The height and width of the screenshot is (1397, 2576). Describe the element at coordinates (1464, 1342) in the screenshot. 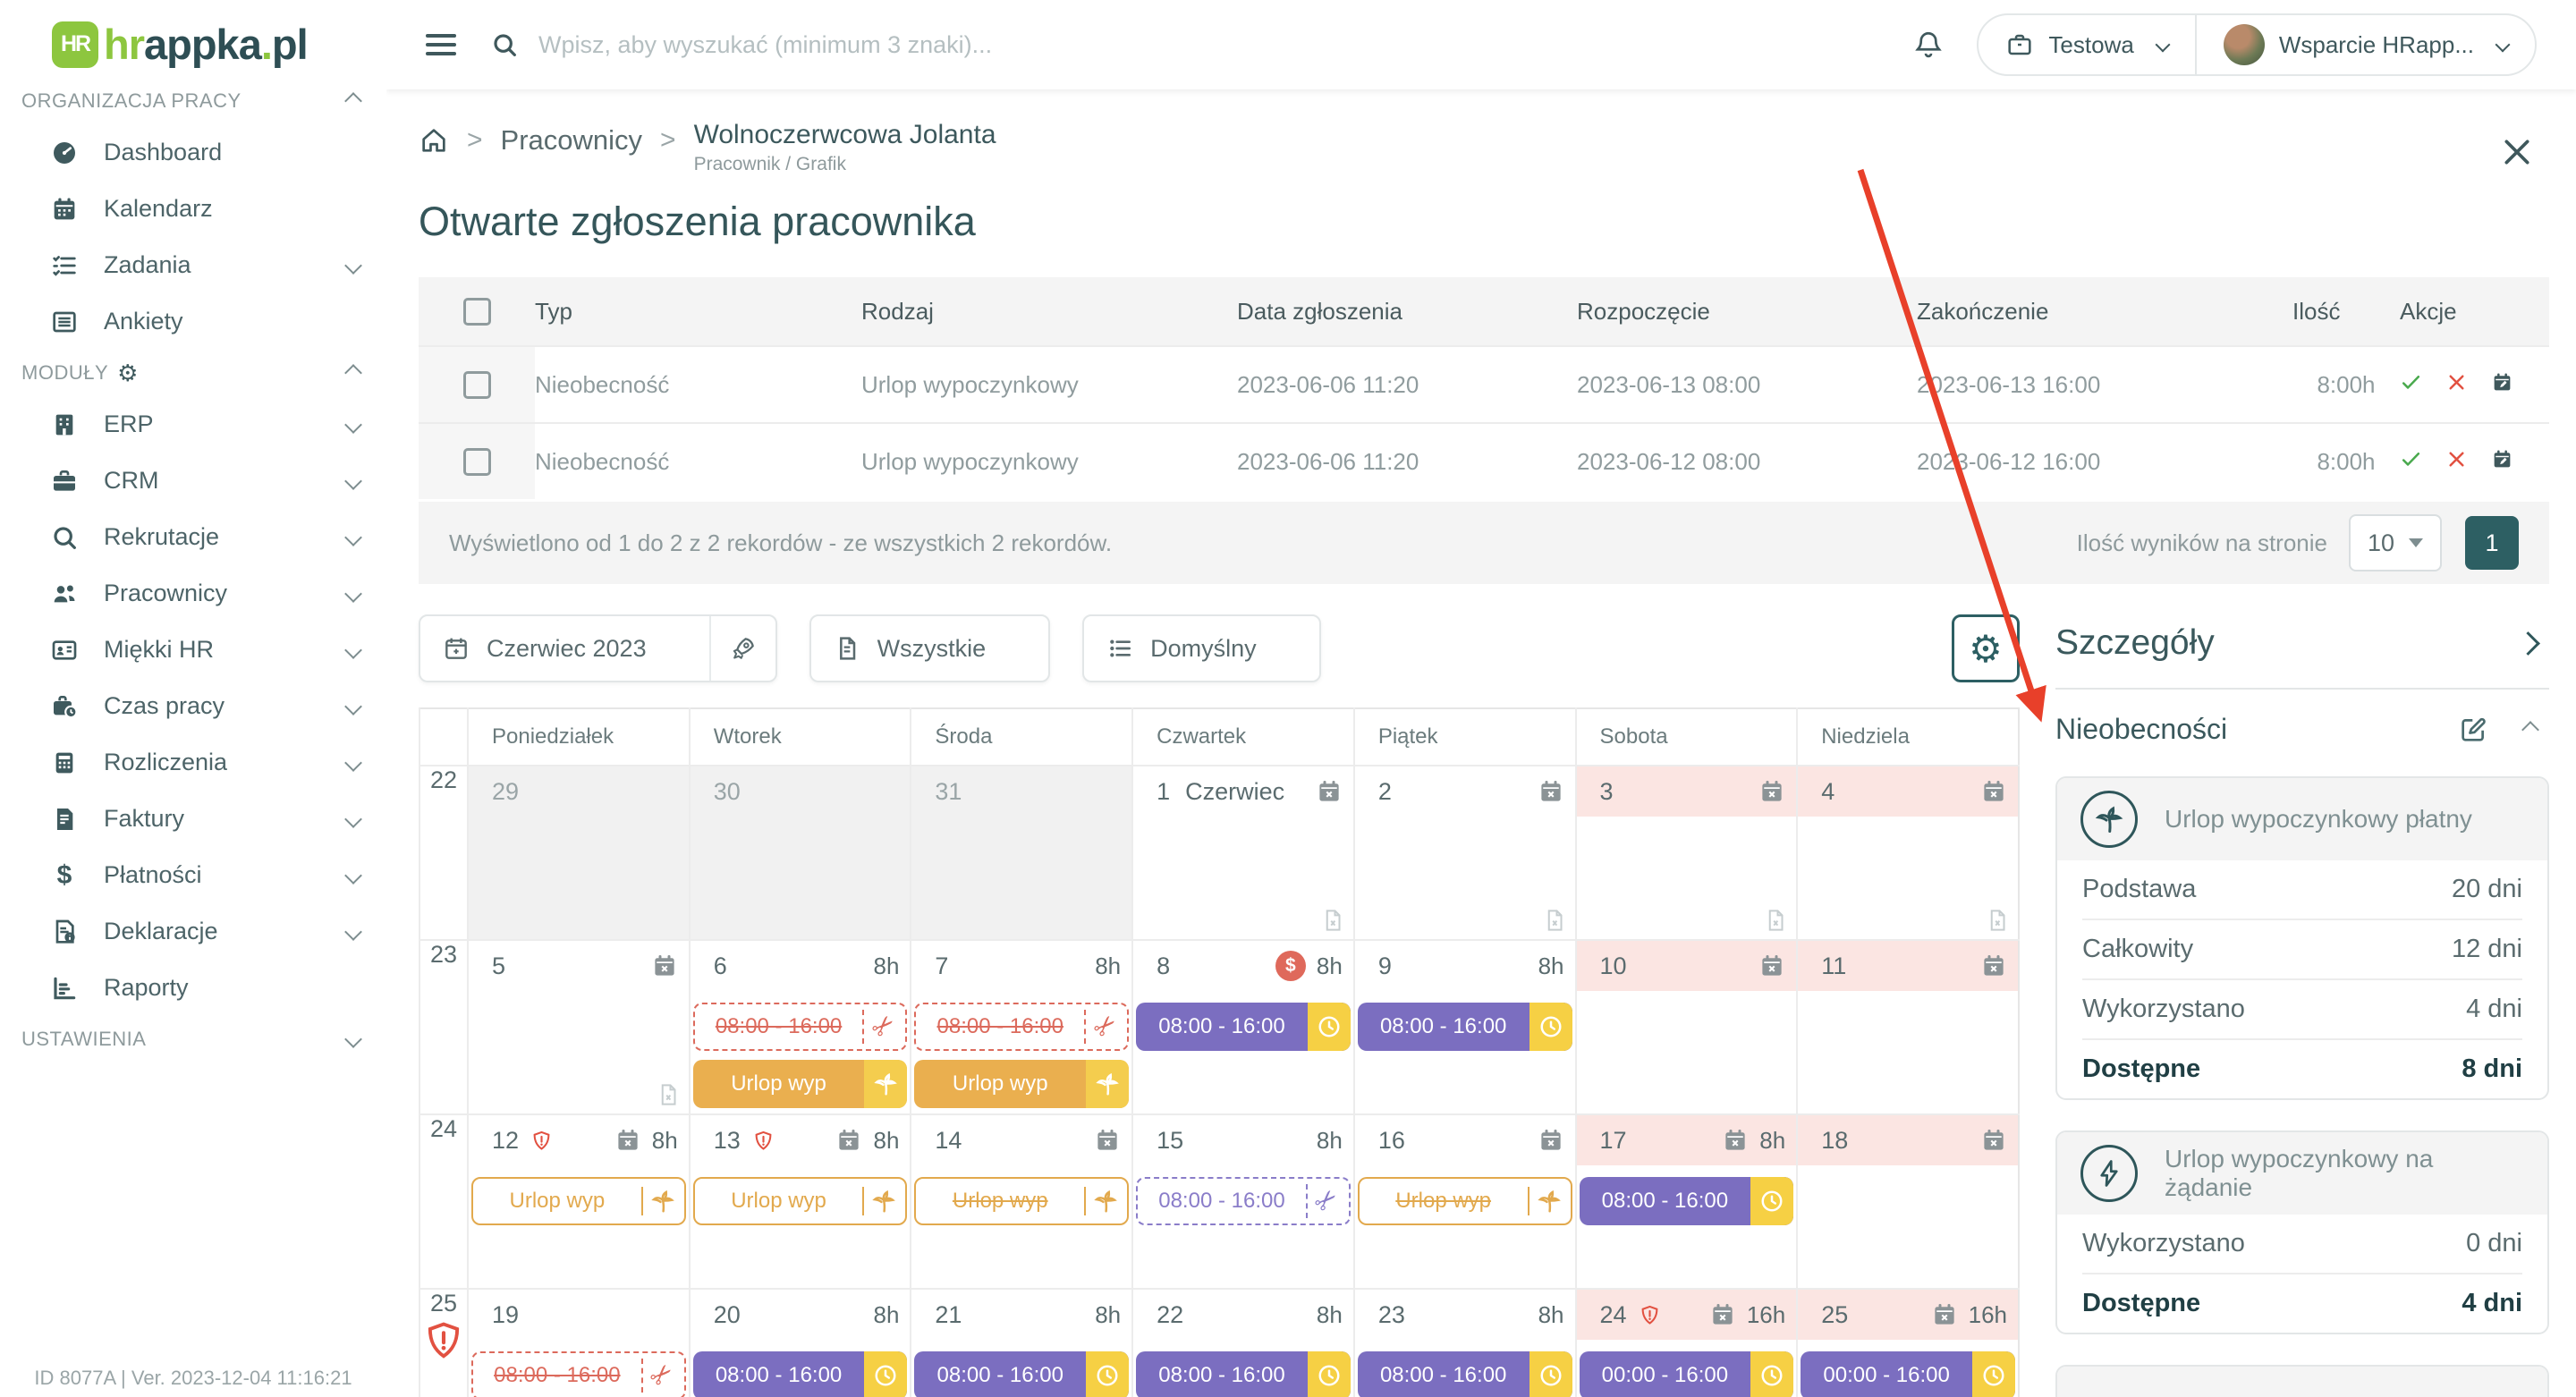

I see `calendar-day-cell: 23 8h 08:00 - 16:00` at that location.